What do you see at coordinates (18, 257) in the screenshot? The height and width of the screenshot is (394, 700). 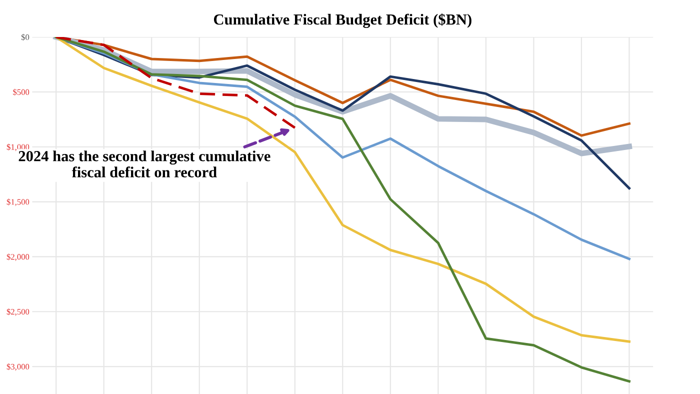 I see `y-tick-label: $2,000` at bounding box center [18, 257].